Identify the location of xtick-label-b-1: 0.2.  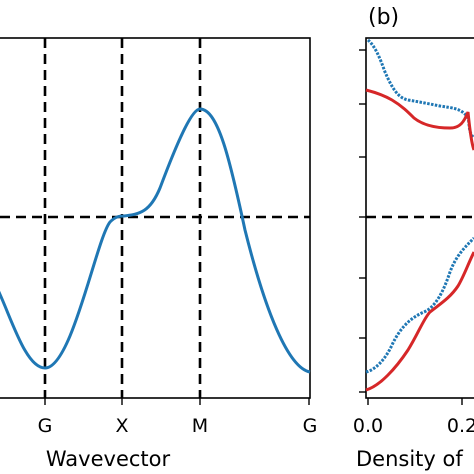
(460, 426).